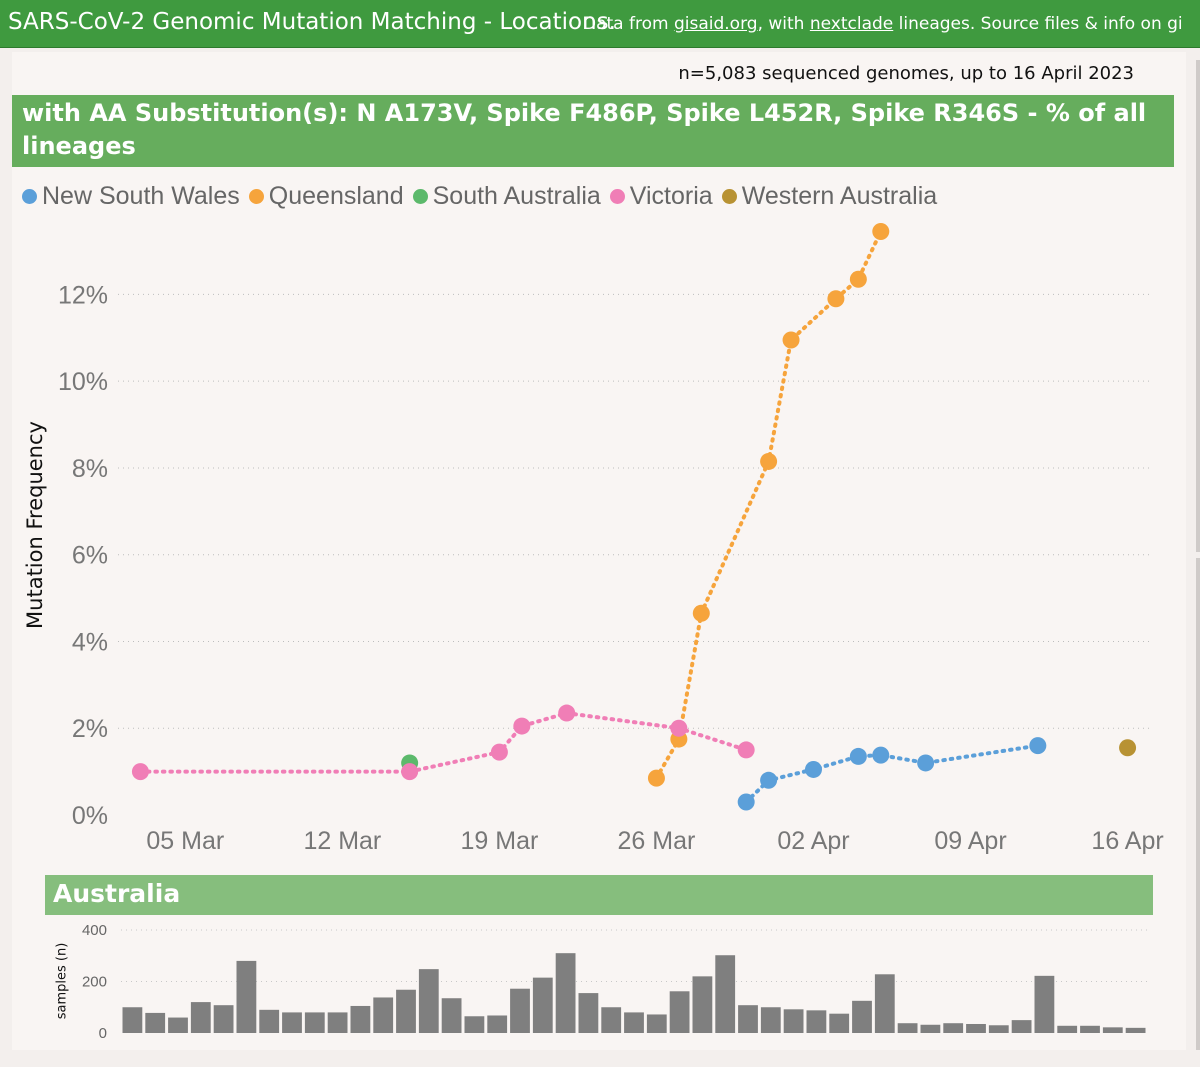  What do you see at coordinates (829, 196) in the screenshot?
I see `legend-item: Western Australia` at bounding box center [829, 196].